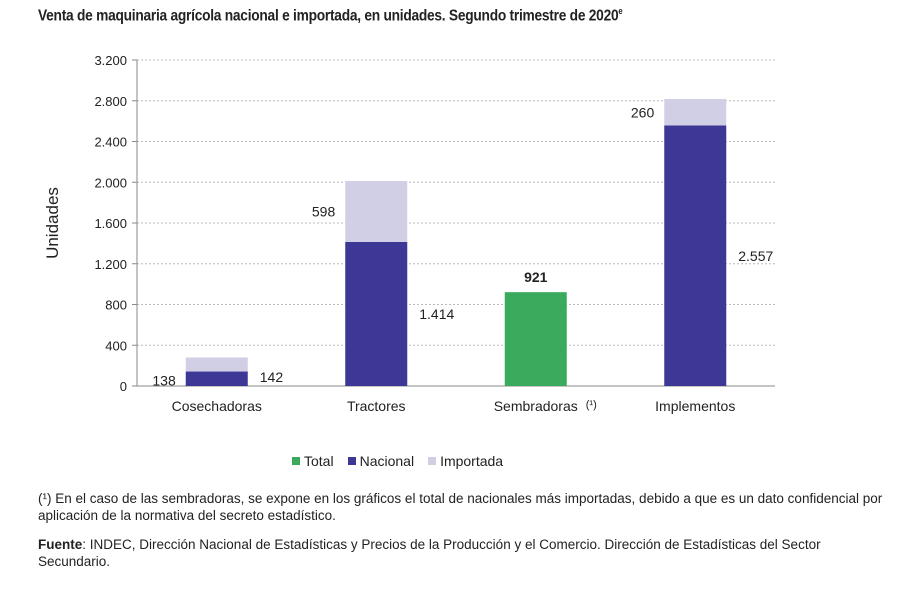  I want to click on y-tick-label: 0, so click(123, 386).